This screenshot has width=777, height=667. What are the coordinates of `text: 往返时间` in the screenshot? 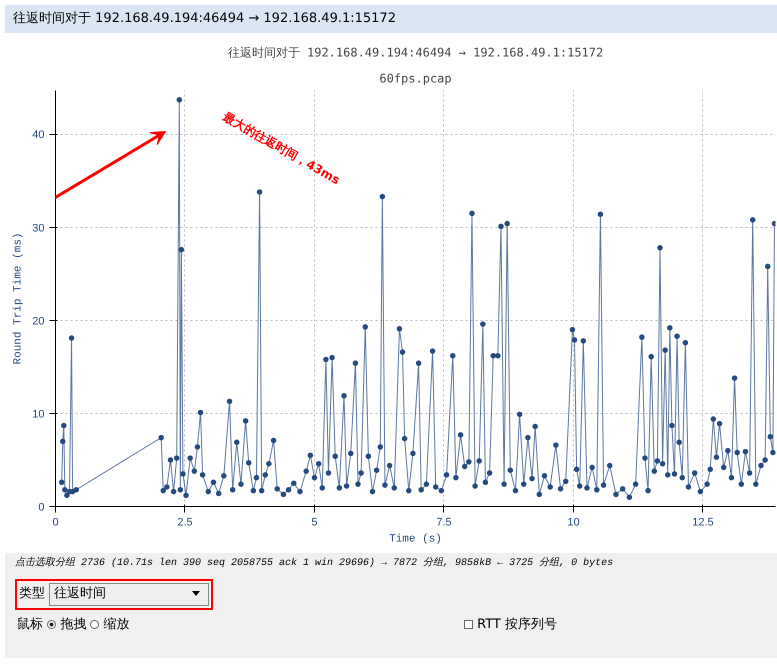 It's located at (129, 594).